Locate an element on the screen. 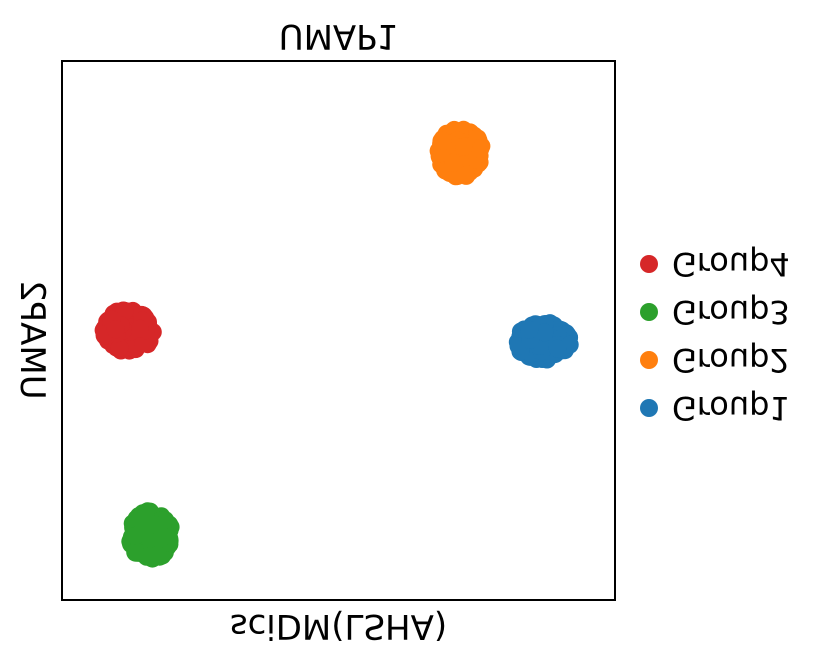 The width and height of the screenshot is (819, 659). legend-label: Group4 is located at coordinates (731, 264).